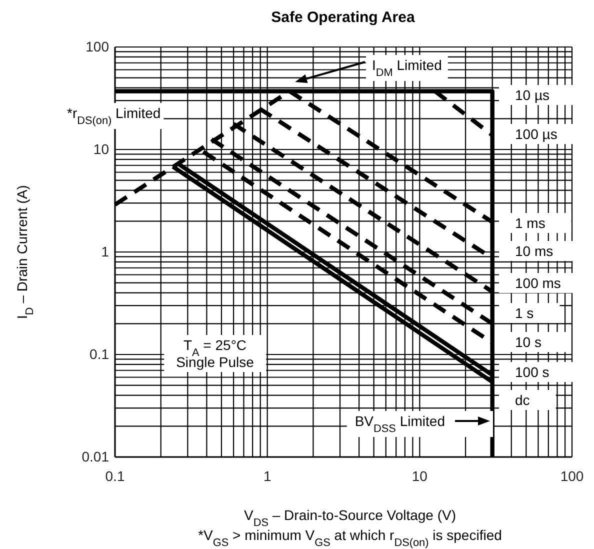 The height and width of the screenshot is (549, 594). What do you see at coordinates (105, 251) in the screenshot?
I see `y-tick-label: 1` at bounding box center [105, 251].